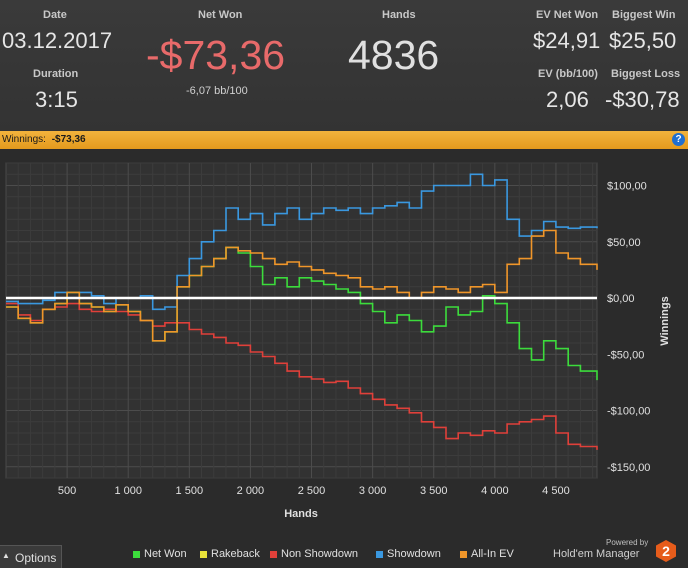 Image resolution: width=688 pixels, height=568 pixels. I want to click on caret-up-icon: ▲, so click(6, 555).